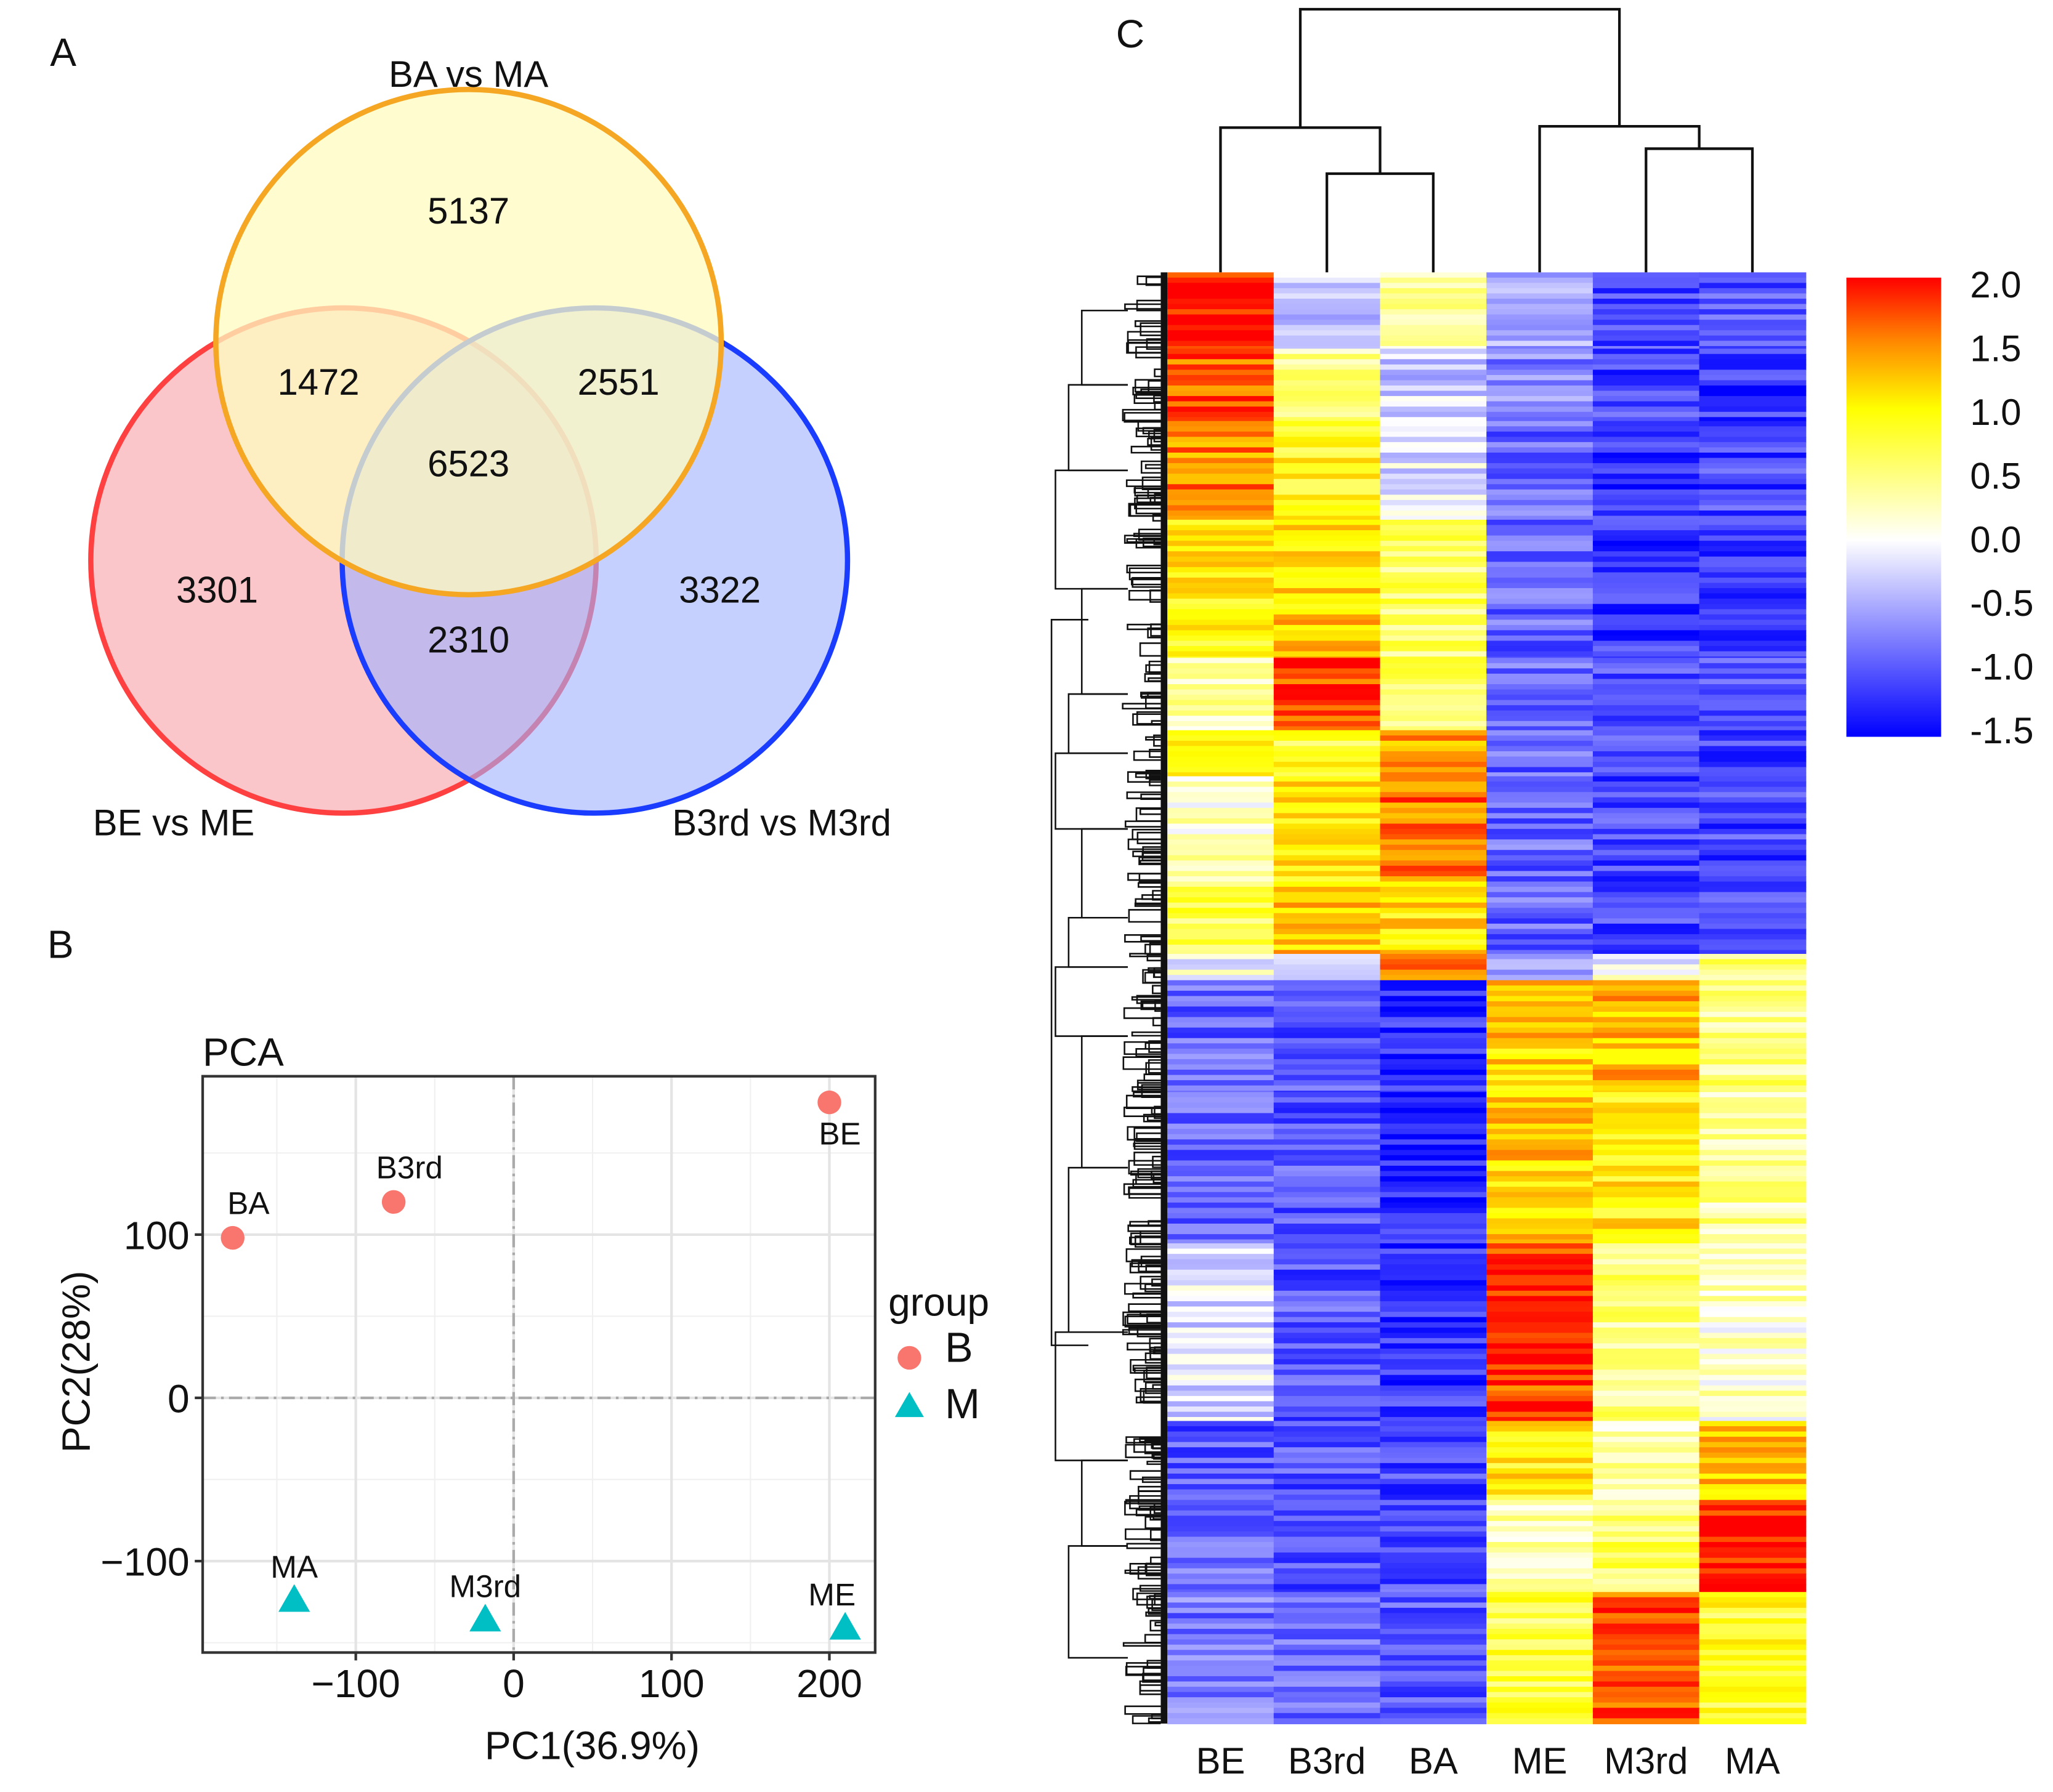  I want to click on pca-y-axis-label: PC2(28%), so click(76, 1362).